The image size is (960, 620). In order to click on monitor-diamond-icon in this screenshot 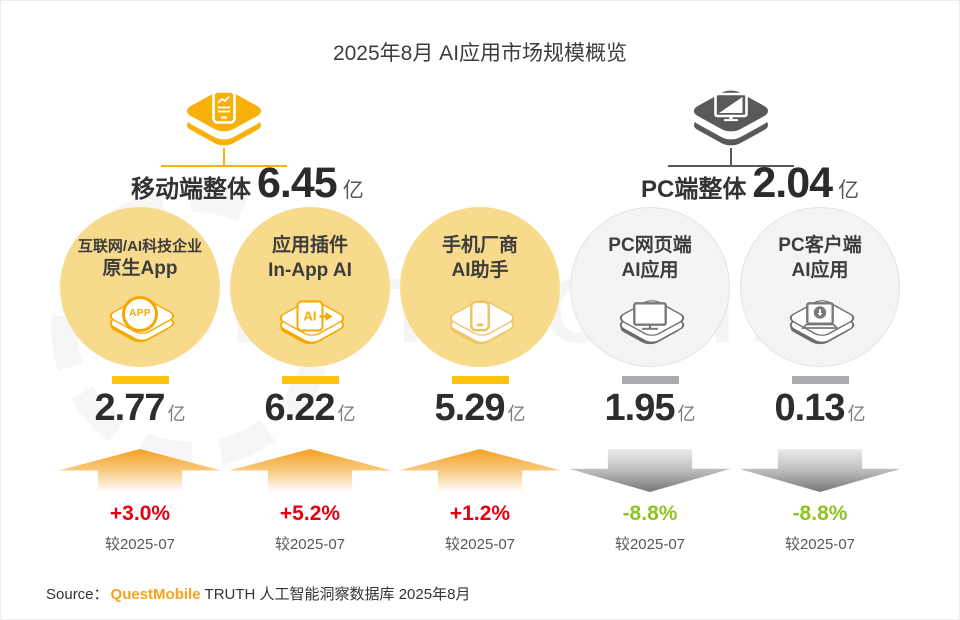, I will do `click(650, 325)`.